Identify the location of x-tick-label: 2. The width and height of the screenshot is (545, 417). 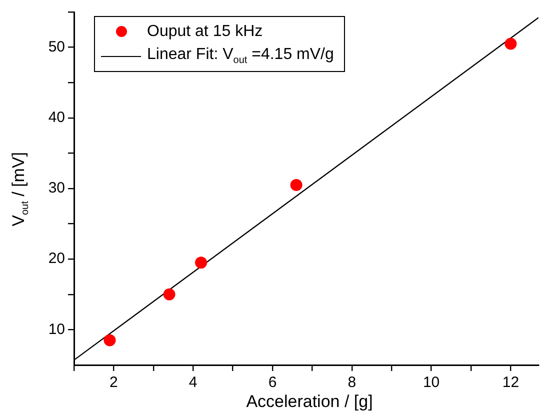
(114, 383).